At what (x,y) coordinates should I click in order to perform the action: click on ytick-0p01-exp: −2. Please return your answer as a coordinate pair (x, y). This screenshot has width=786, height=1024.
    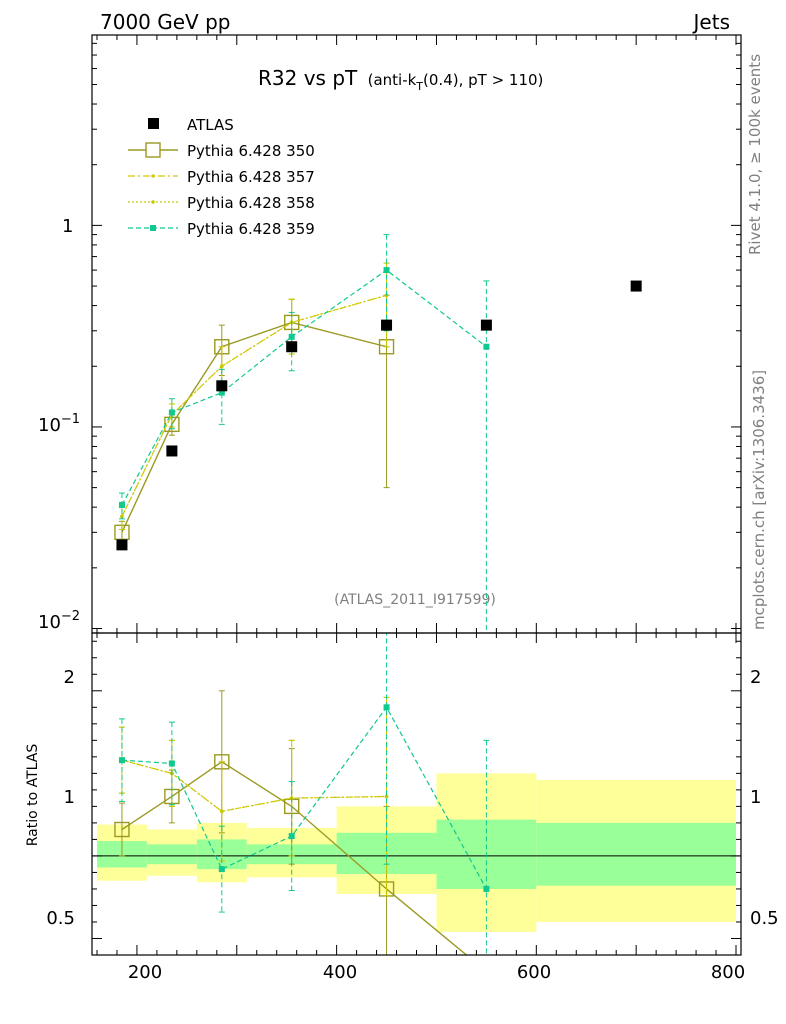
    Looking at the image, I should click on (70, 616).